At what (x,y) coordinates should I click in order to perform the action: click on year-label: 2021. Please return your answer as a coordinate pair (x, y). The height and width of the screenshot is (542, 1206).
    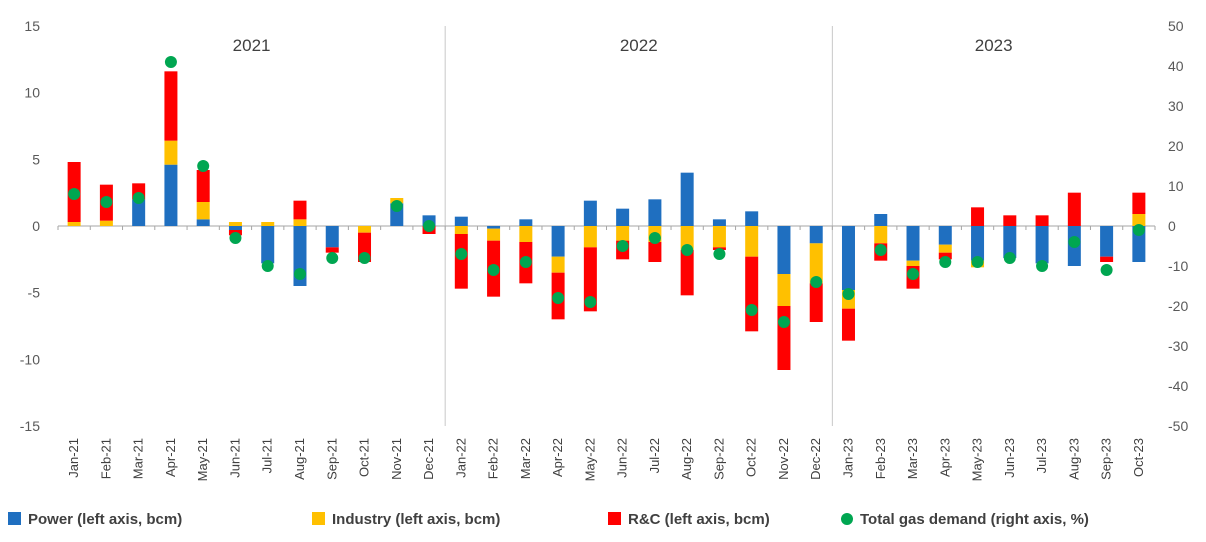
    Looking at the image, I should click on (252, 45).